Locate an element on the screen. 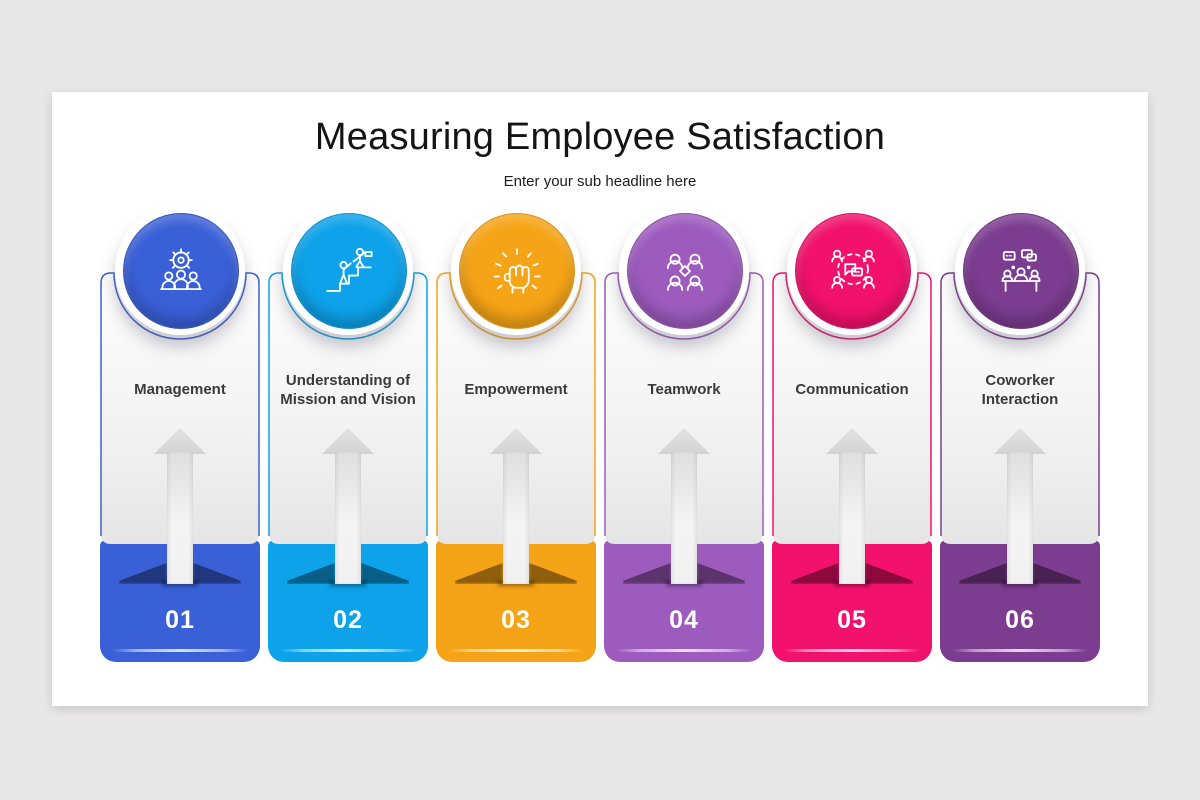  step-number: 05 is located at coordinates (852, 620).